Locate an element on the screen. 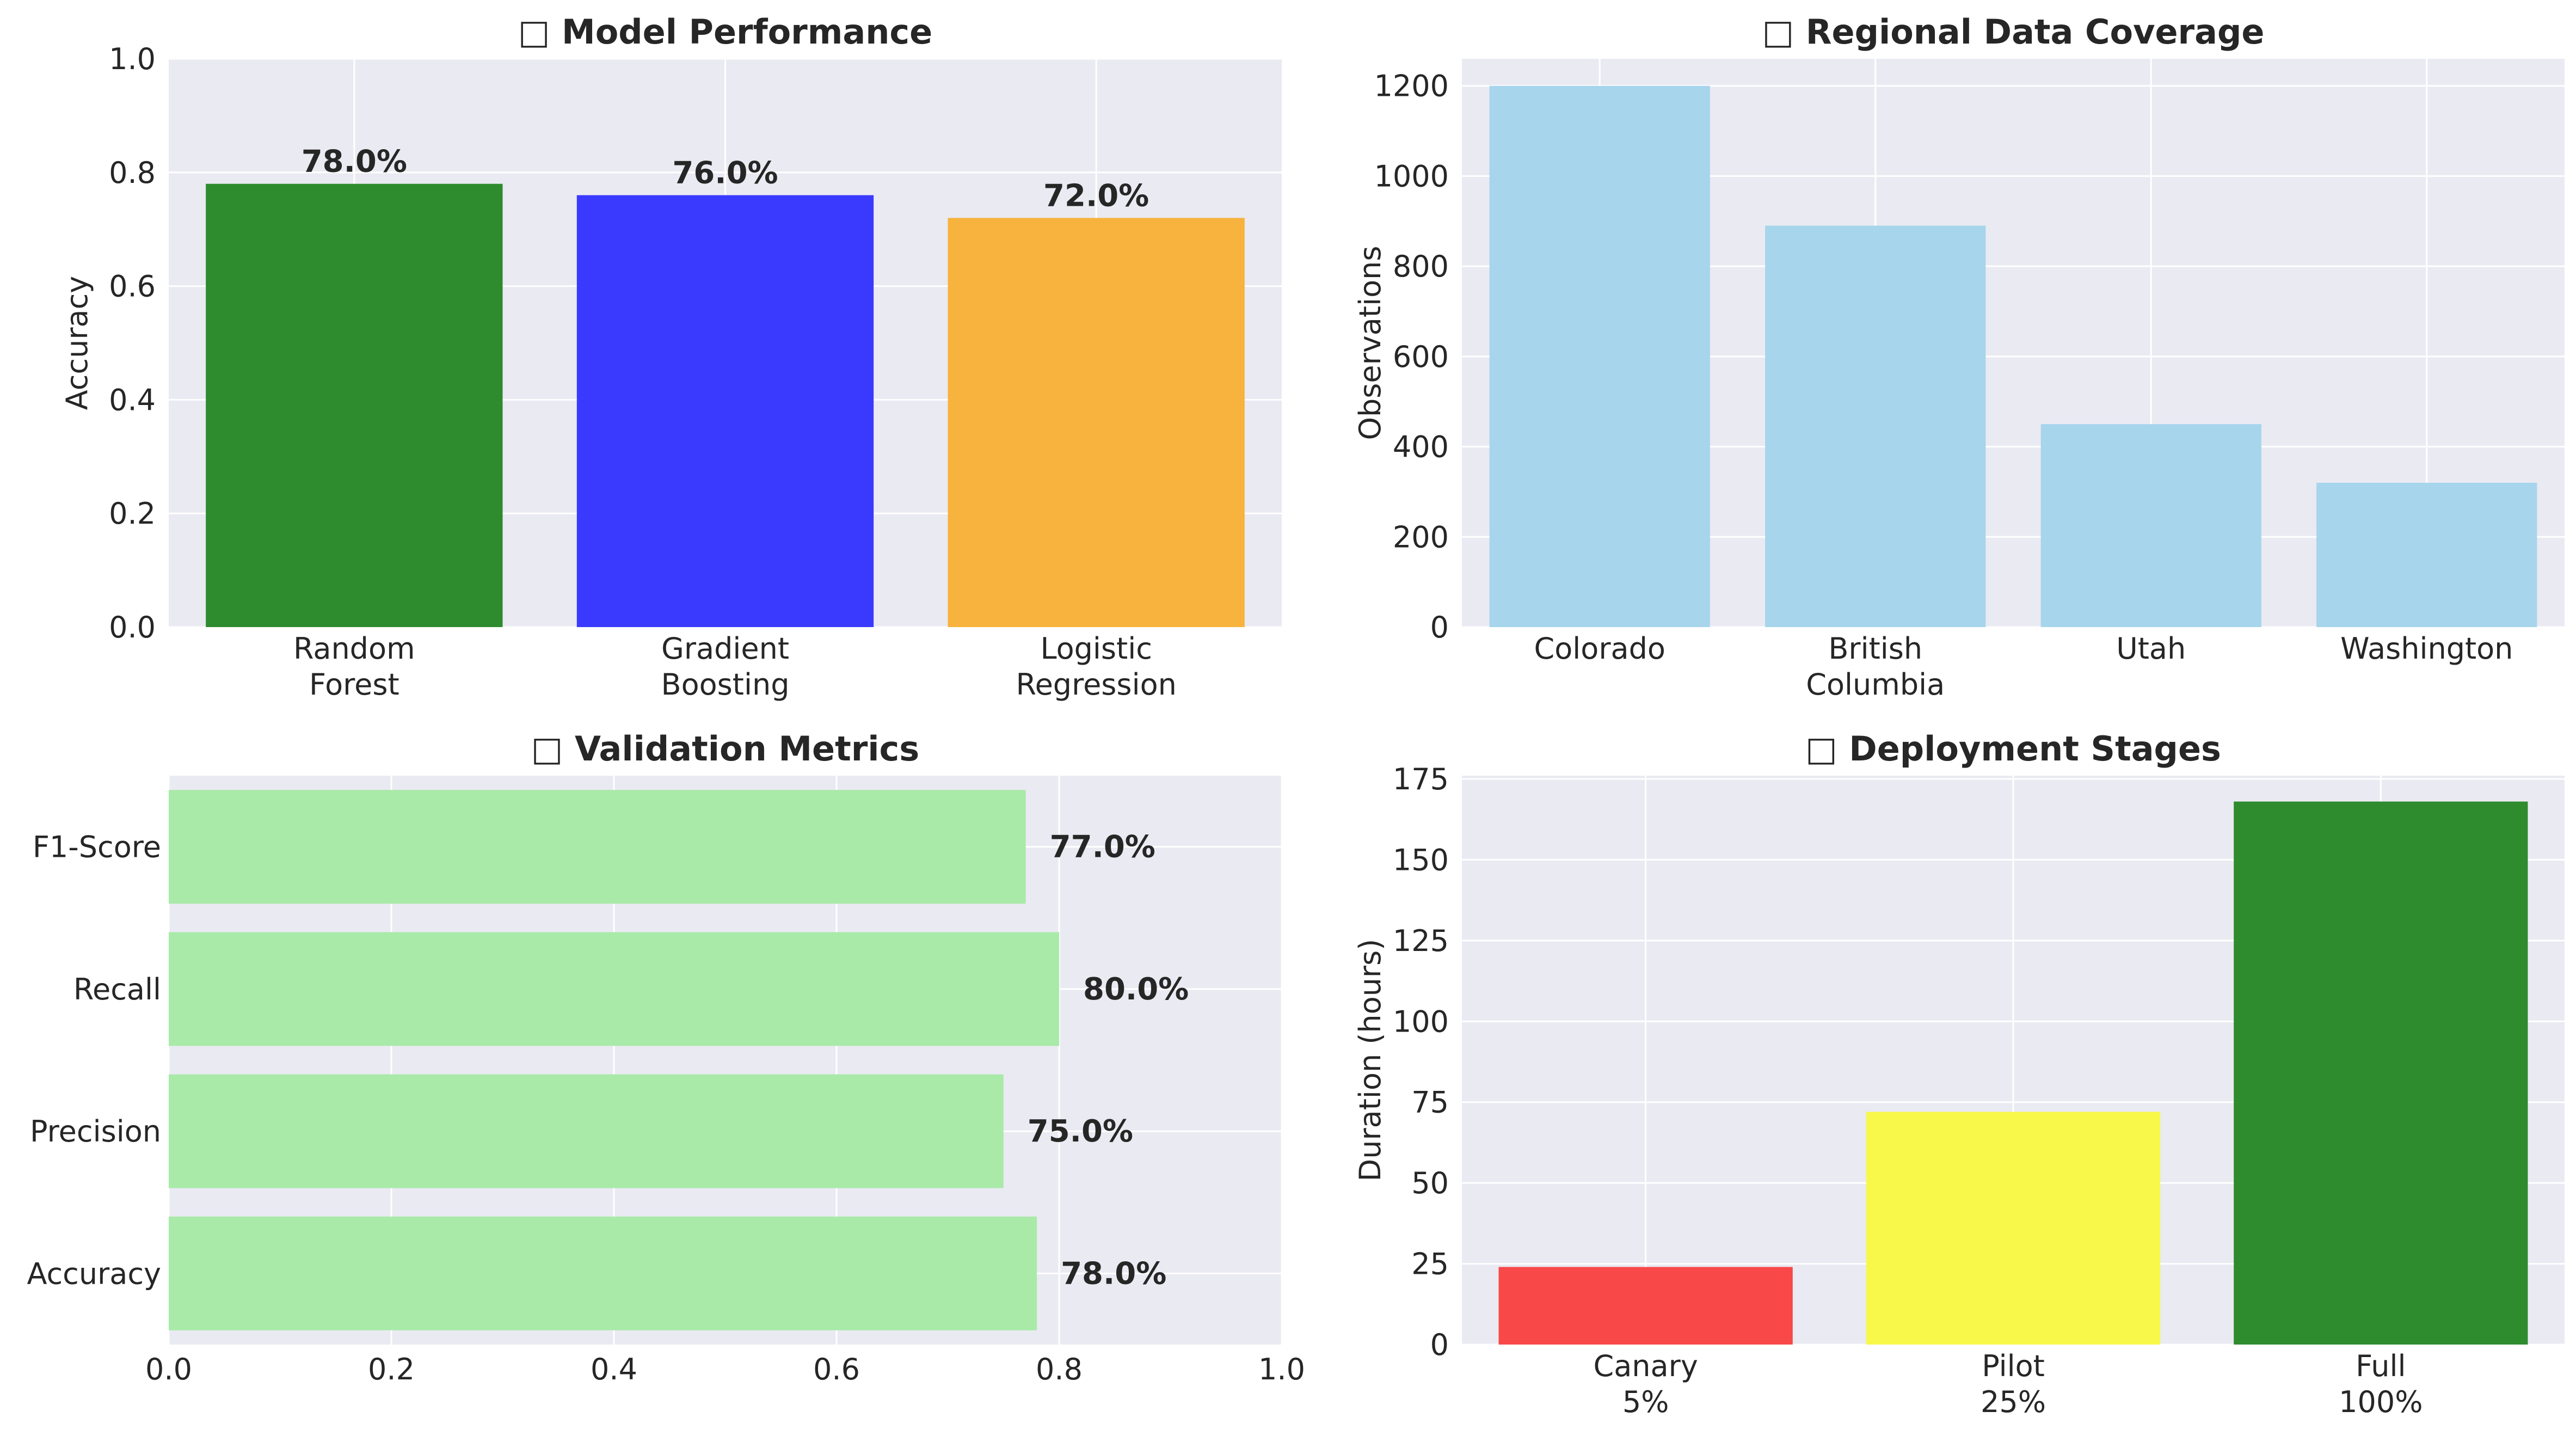 This screenshot has width=2576, height=1436. x-tick-label: 0.6 is located at coordinates (836, 1369).